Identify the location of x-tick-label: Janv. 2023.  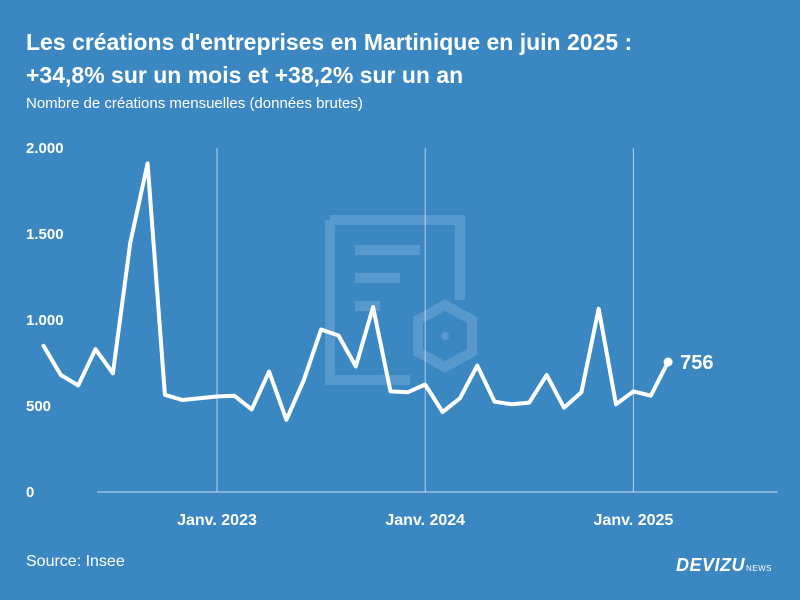
(217, 520).